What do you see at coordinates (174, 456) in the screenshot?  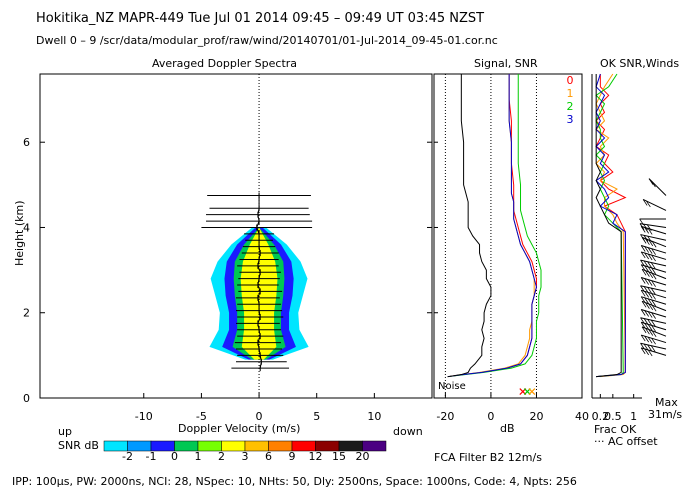 I see `colorbar-tick-label: 0` at bounding box center [174, 456].